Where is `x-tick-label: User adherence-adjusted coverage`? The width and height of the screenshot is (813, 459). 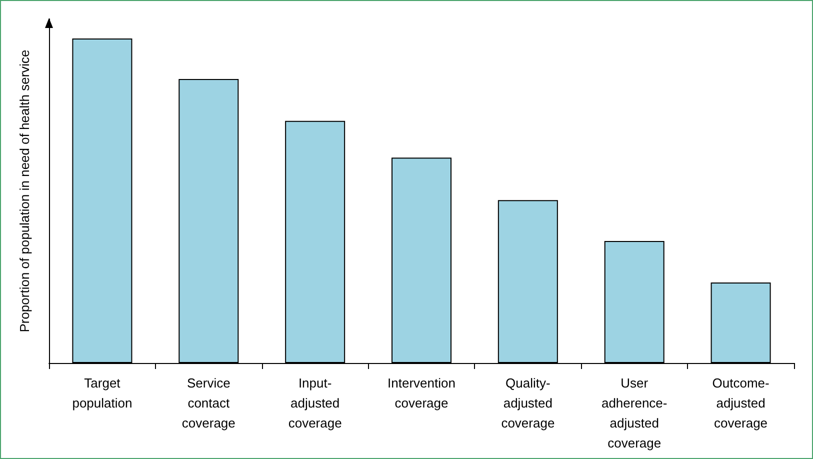 x-tick-label: User adherence-adjusted coverage is located at coordinates (634, 413).